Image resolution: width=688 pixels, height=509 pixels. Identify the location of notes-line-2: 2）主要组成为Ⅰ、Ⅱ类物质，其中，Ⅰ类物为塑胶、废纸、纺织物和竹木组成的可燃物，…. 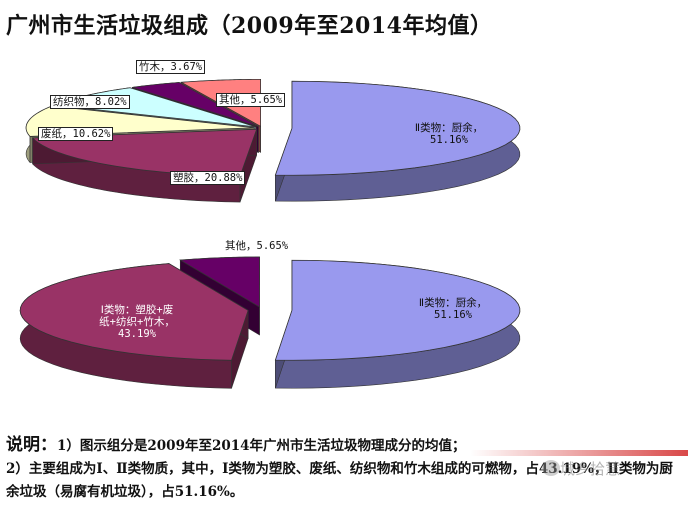
(339, 480).